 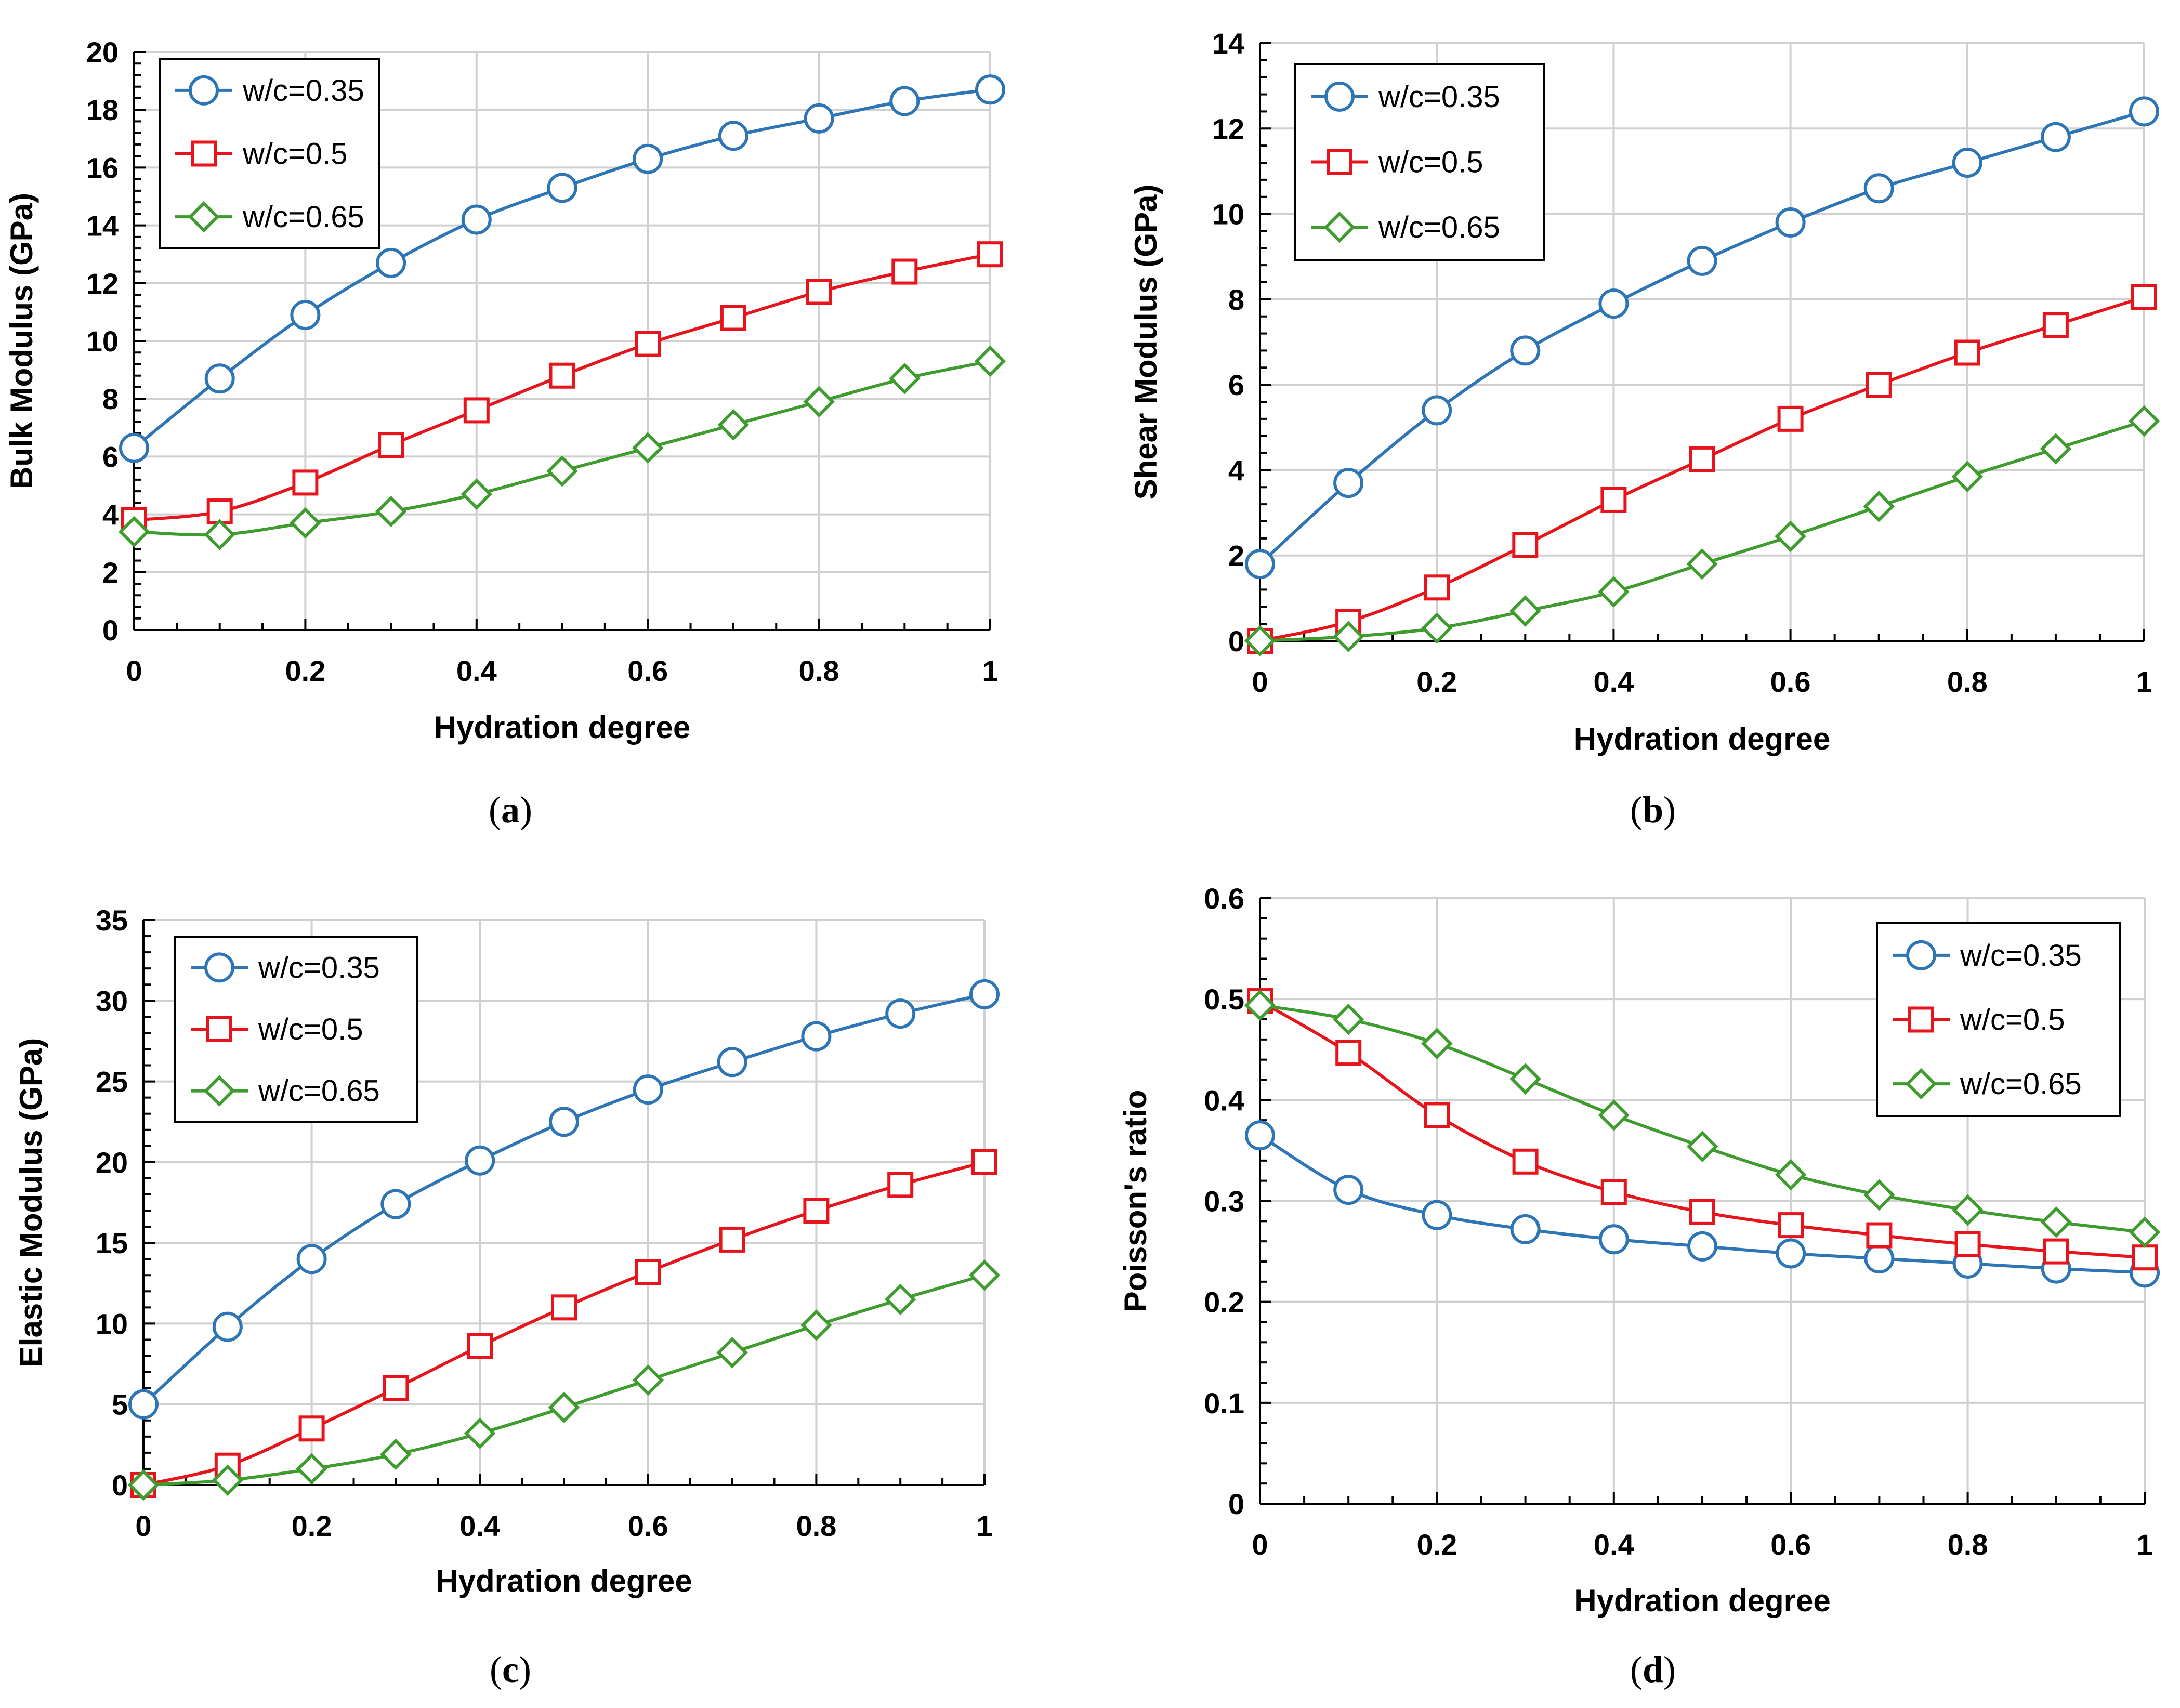 What do you see at coordinates (1339, 227) in the screenshot?
I see `legend-marker-diamond` at bounding box center [1339, 227].